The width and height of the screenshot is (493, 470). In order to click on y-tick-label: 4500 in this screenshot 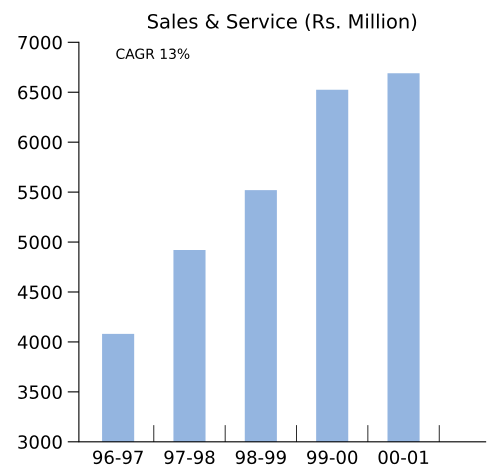, I will do `click(40, 292)`.